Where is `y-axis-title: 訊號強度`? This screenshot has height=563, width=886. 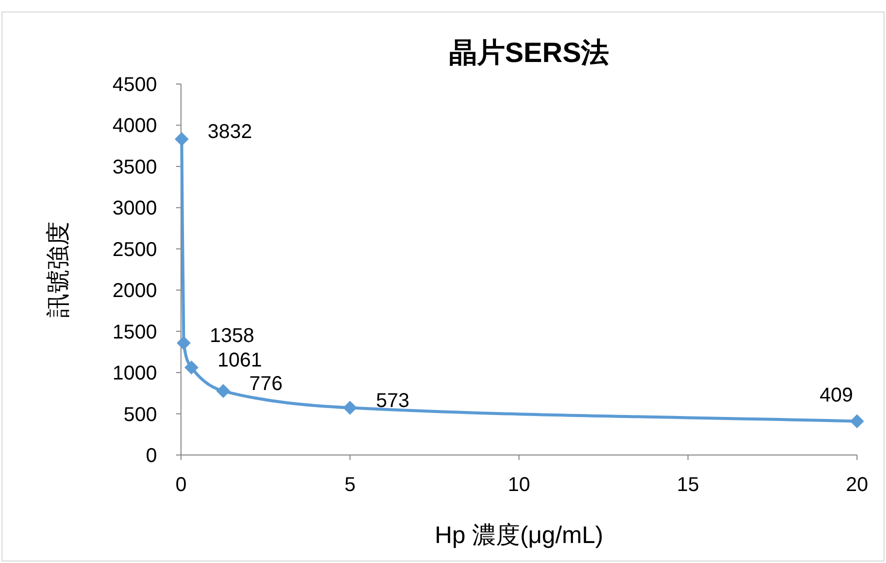 y-axis-title: 訊號強度 is located at coordinates (58, 270).